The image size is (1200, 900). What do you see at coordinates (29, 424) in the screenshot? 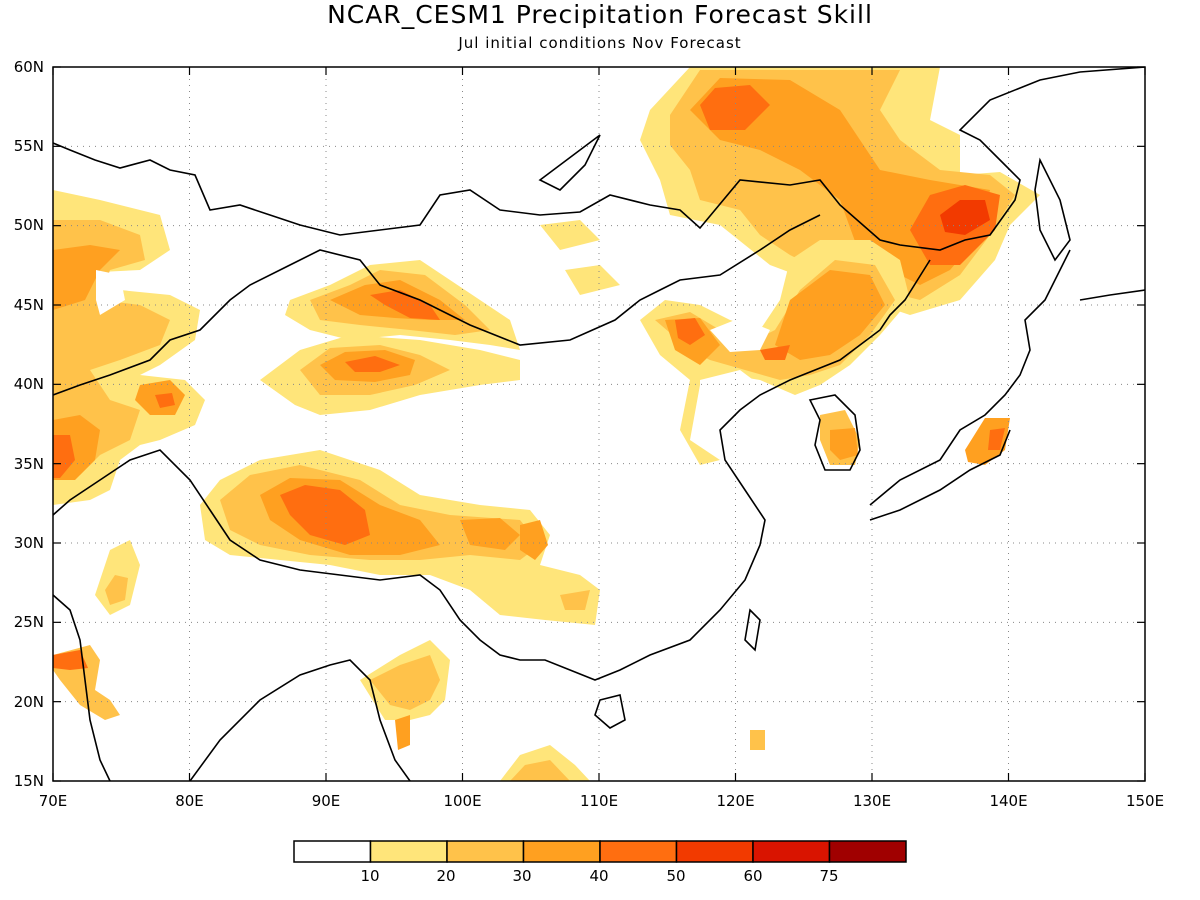
I see `lat-tick-labels: 15N 20N 25N 30N 35N 40N 45N 50N 55N 60N` at bounding box center [29, 424].